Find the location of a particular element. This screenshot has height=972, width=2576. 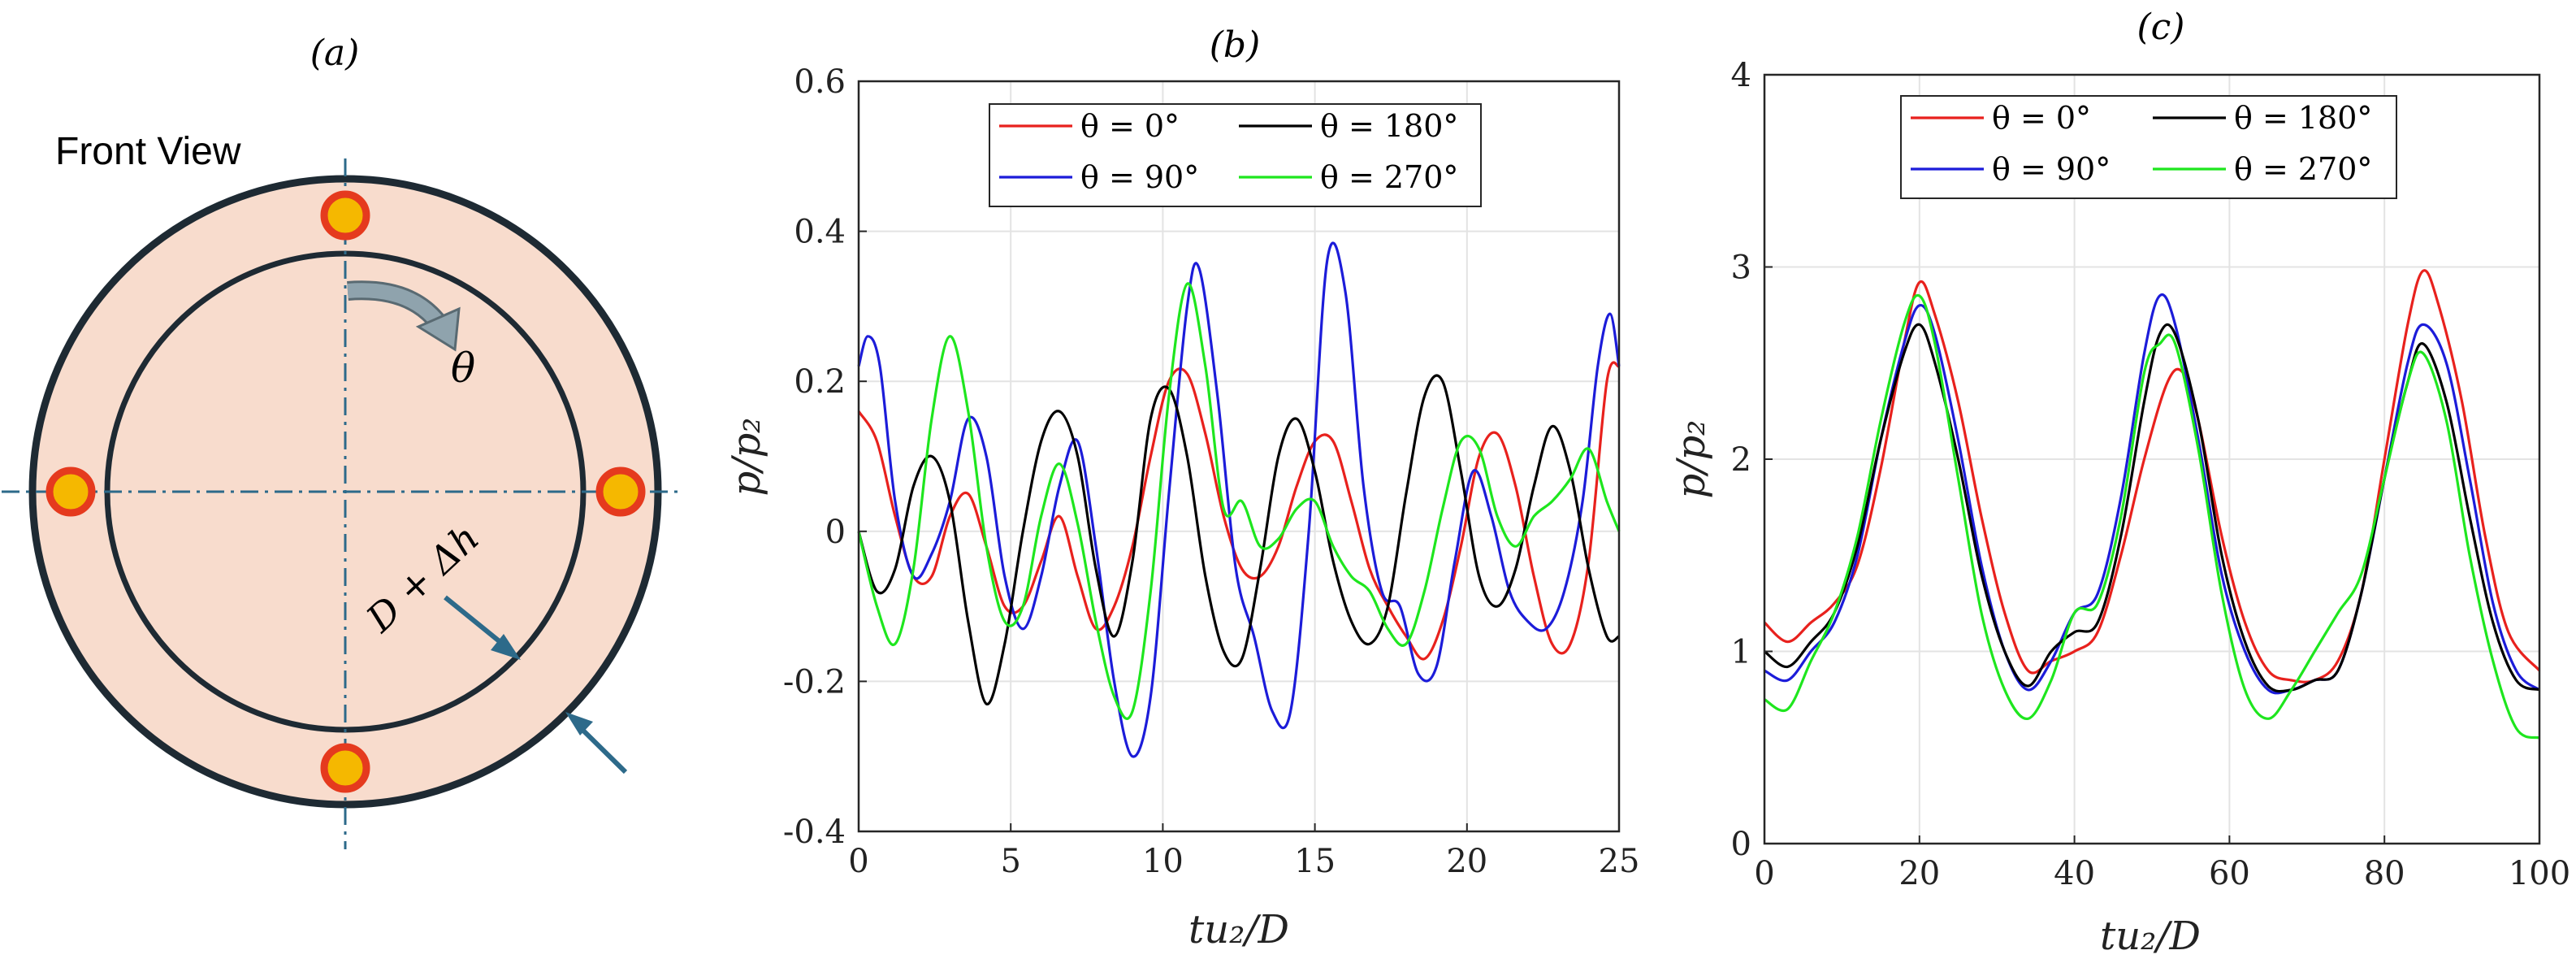

x-tick-label: 40 is located at coordinates (2074, 873).